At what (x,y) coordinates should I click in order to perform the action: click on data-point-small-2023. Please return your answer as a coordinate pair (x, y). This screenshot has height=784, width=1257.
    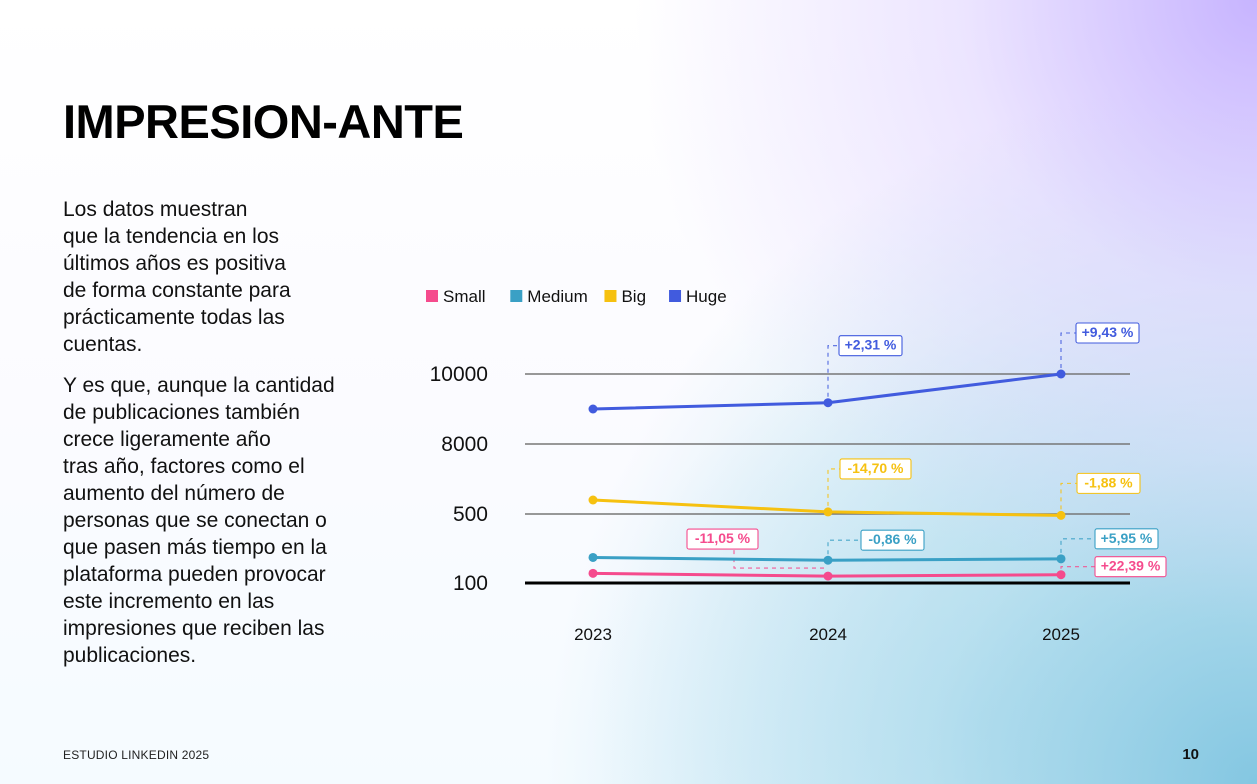
    Looking at the image, I should click on (593, 573).